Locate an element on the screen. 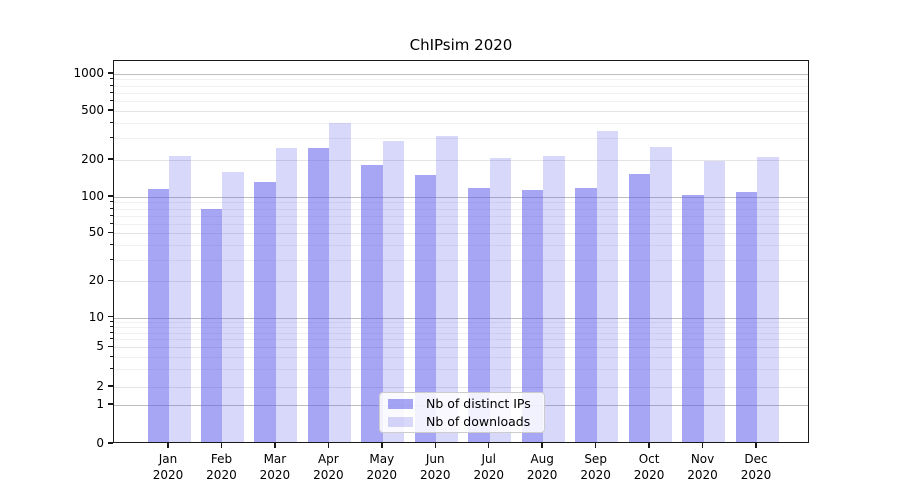 The width and height of the screenshot is (900, 500). bar-downloads-jun is located at coordinates (447, 289).